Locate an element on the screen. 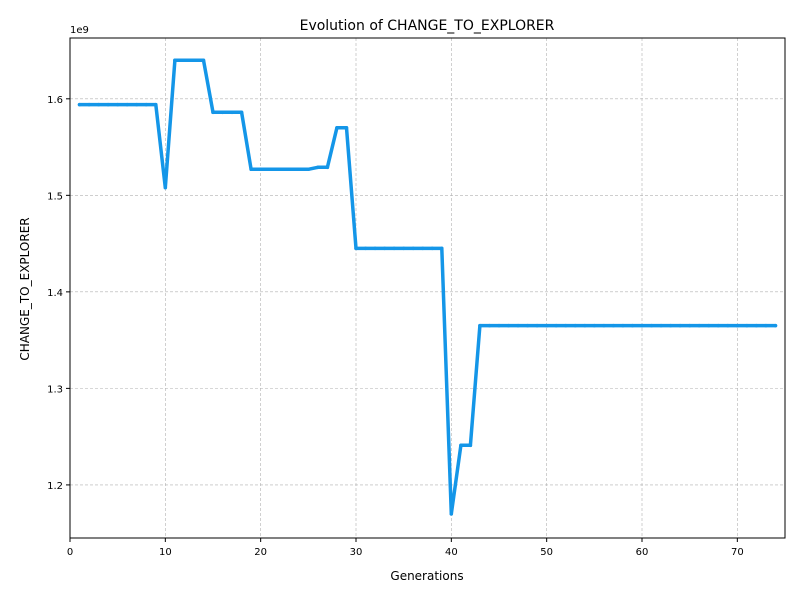 The height and width of the screenshot is (600, 800). x-axis-label: Generations is located at coordinates (426, 576).